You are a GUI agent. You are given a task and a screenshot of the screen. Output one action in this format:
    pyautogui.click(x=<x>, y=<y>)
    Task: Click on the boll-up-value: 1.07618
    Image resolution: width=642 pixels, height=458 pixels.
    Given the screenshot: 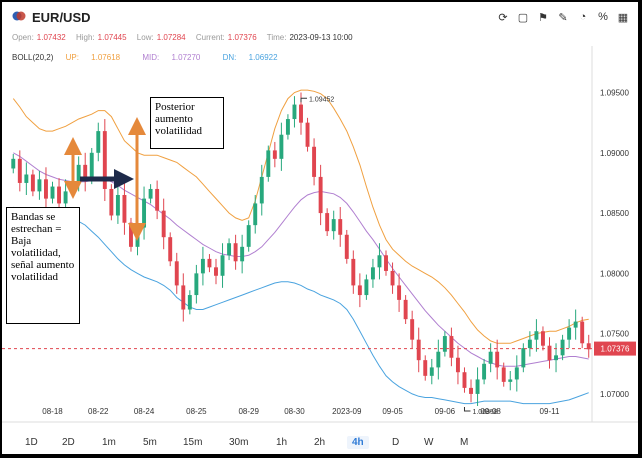 What is the action you would take?
    pyautogui.click(x=106, y=57)
    